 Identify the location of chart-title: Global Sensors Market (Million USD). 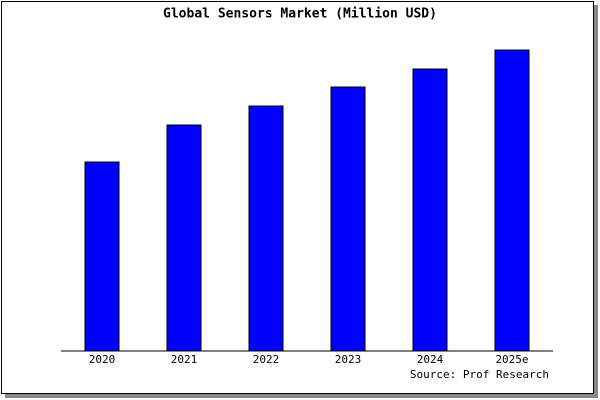
(300, 14).